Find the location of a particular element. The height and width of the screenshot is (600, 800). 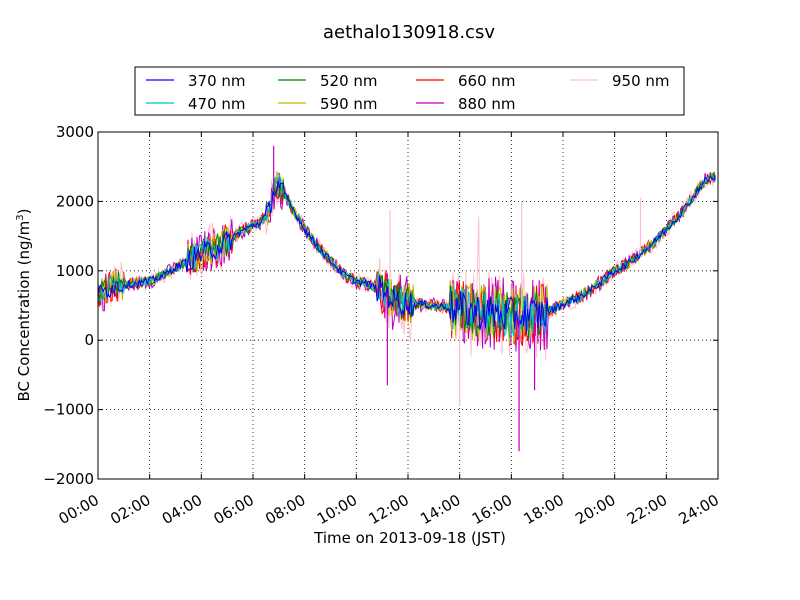

y-tick-label: −2000 is located at coordinates (68, 479).